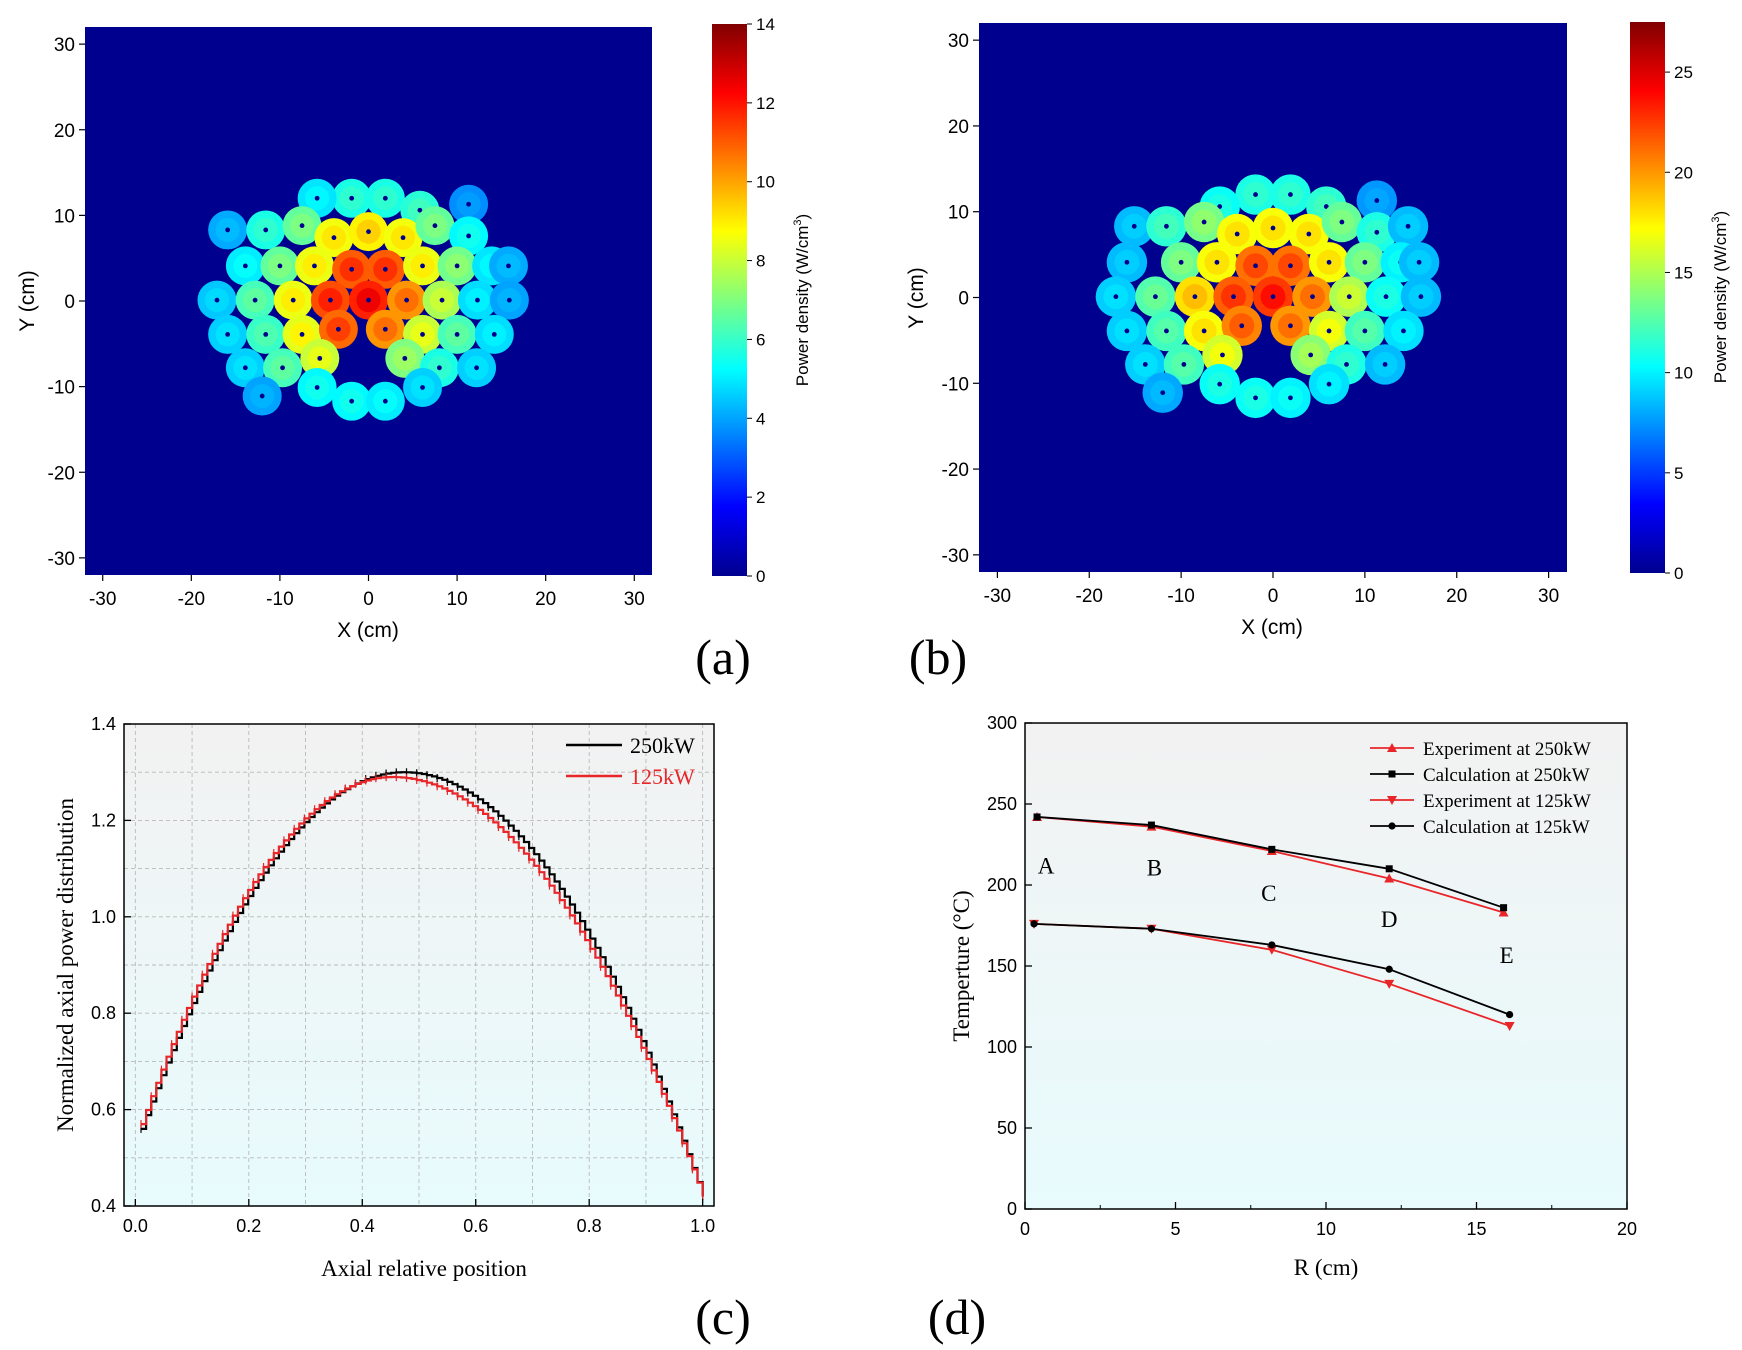  Describe the element at coordinates (1002, 1047) in the screenshot. I see `y-tick-label: 100` at that location.